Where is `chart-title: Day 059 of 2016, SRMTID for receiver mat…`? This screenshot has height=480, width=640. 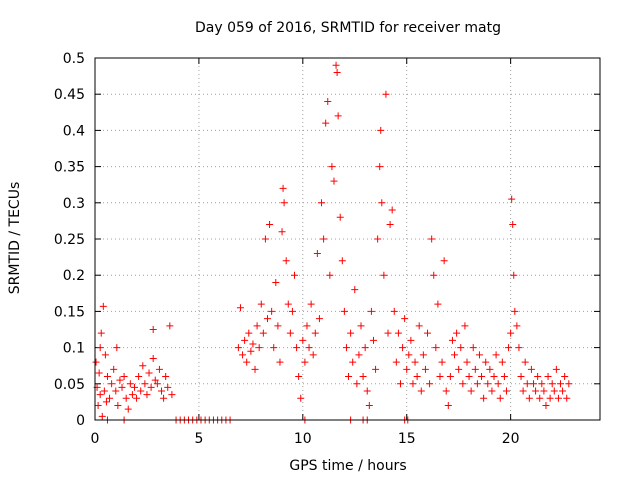
chart-title: Day 059 of 2016, SRMTID for receiver mat… is located at coordinates (348, 28).